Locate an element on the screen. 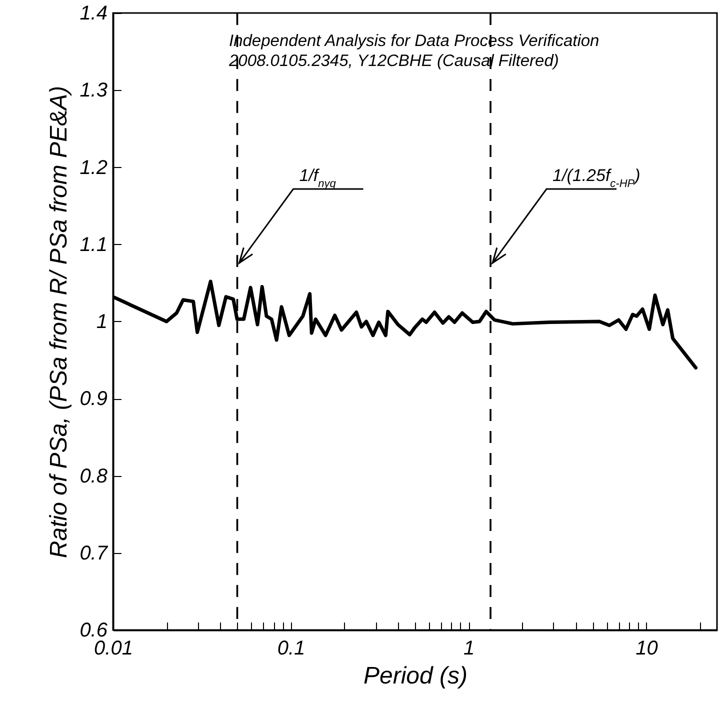  y-tick-label: 1.2 is located at coordinates (94, 167).